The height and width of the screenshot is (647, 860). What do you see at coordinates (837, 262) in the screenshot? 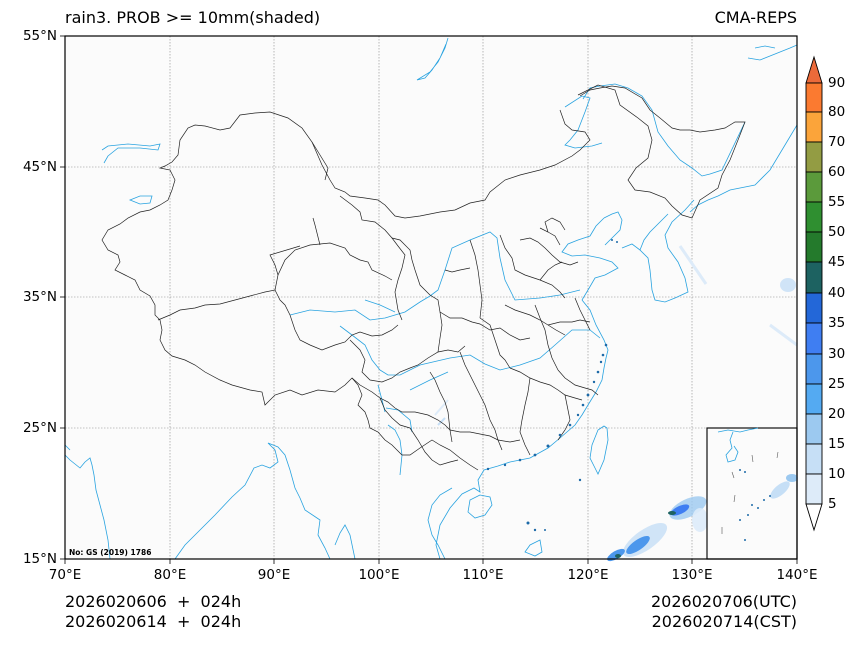
I see `colorbar-label-45: 45` at bounding box center [837, 262].